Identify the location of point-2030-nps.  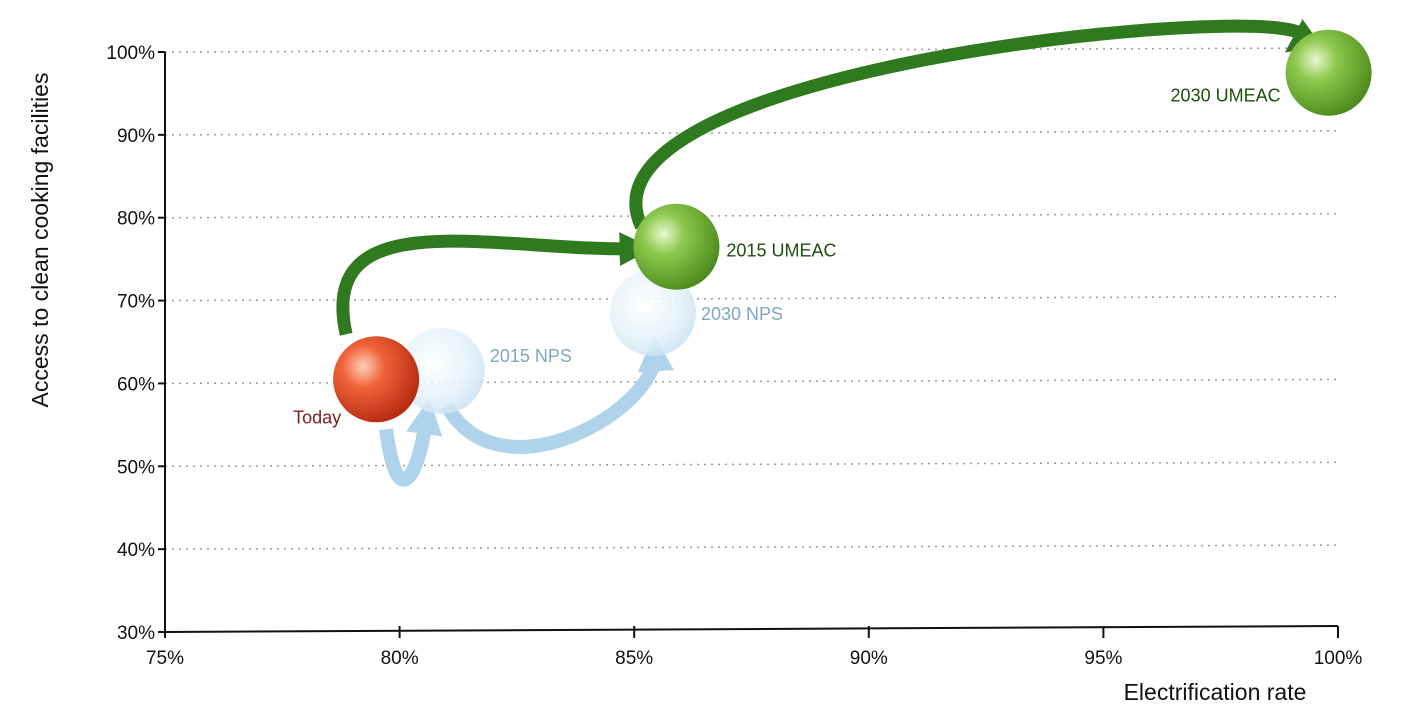
(652, 313).